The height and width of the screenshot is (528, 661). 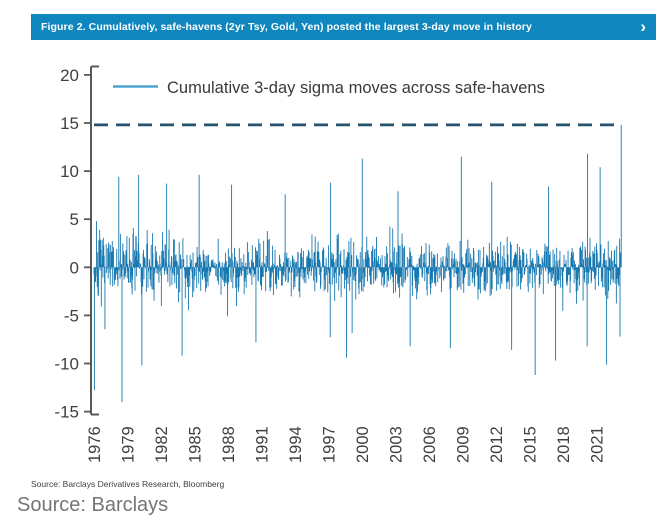 I want to click on y-axis-labels: 20 15 10 5 0 -5 -10 -15, so click(x=72, y=244).